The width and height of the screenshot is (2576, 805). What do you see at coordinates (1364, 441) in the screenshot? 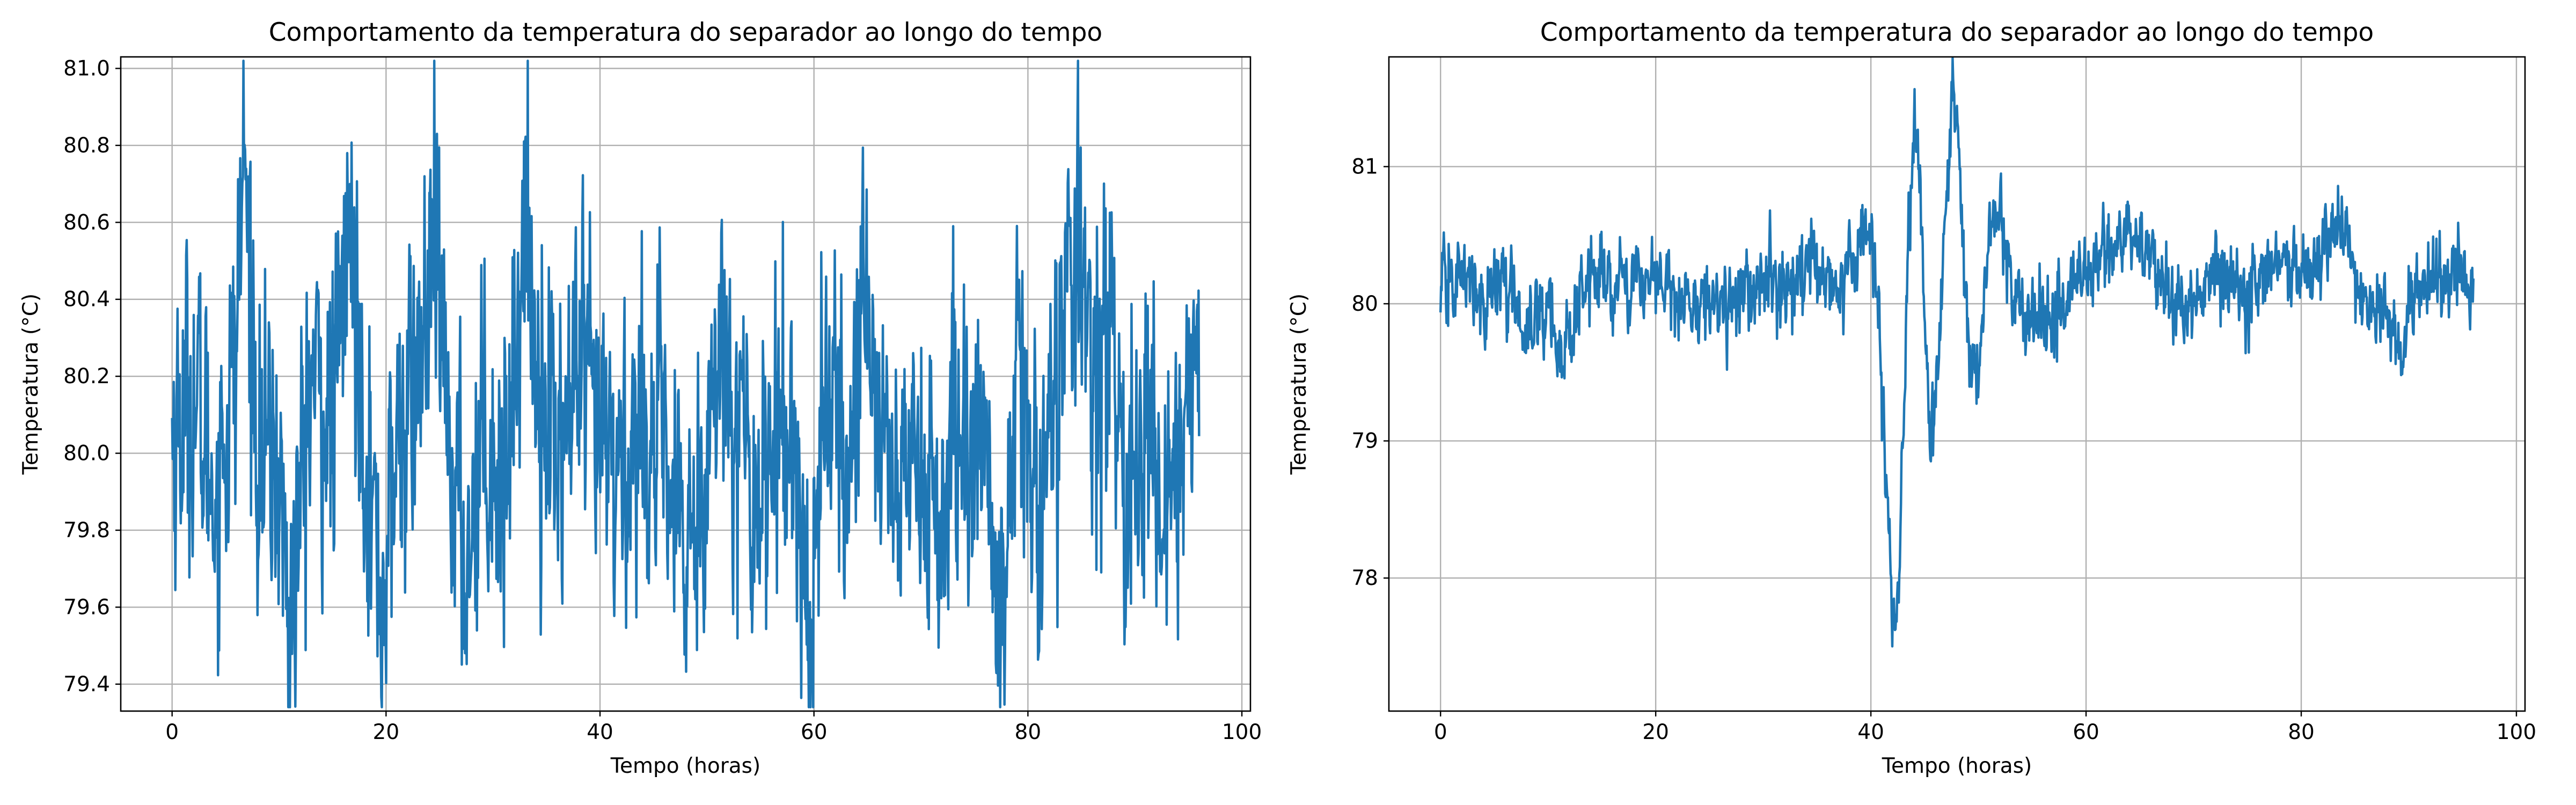
I see `y-tick-label: 79` at bounding box center [1364, 441].